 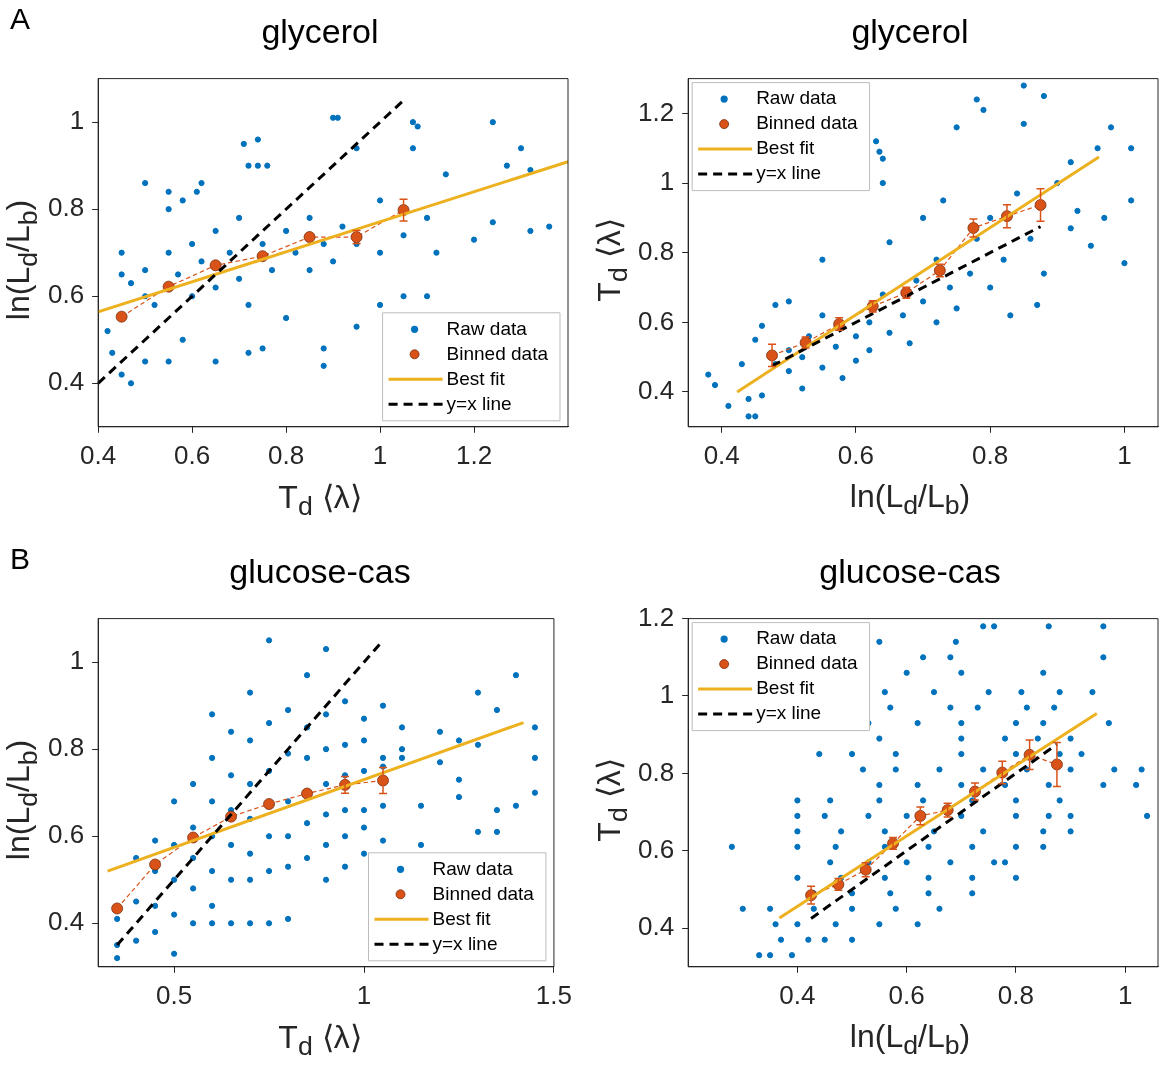 What do you see at coordinates (554, 994) in the screenshot?
I see `x-tick-label: 1.5` at bounding box center [554, 994].